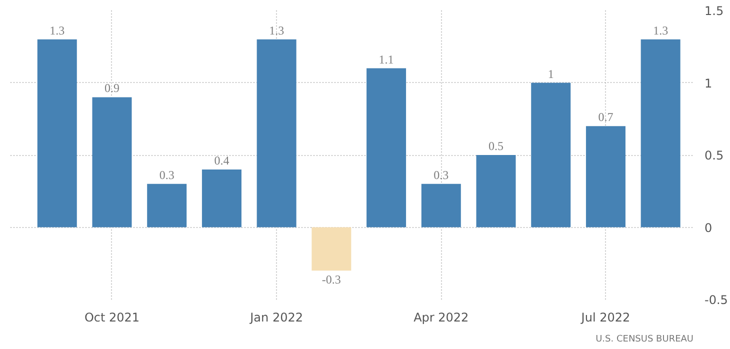 This screenshot has width=730, height=349. What do you see at coordinates (714, 11) in the screenshot?
I see `y-tick-label: 1.5` at bounding box center [714, 11].